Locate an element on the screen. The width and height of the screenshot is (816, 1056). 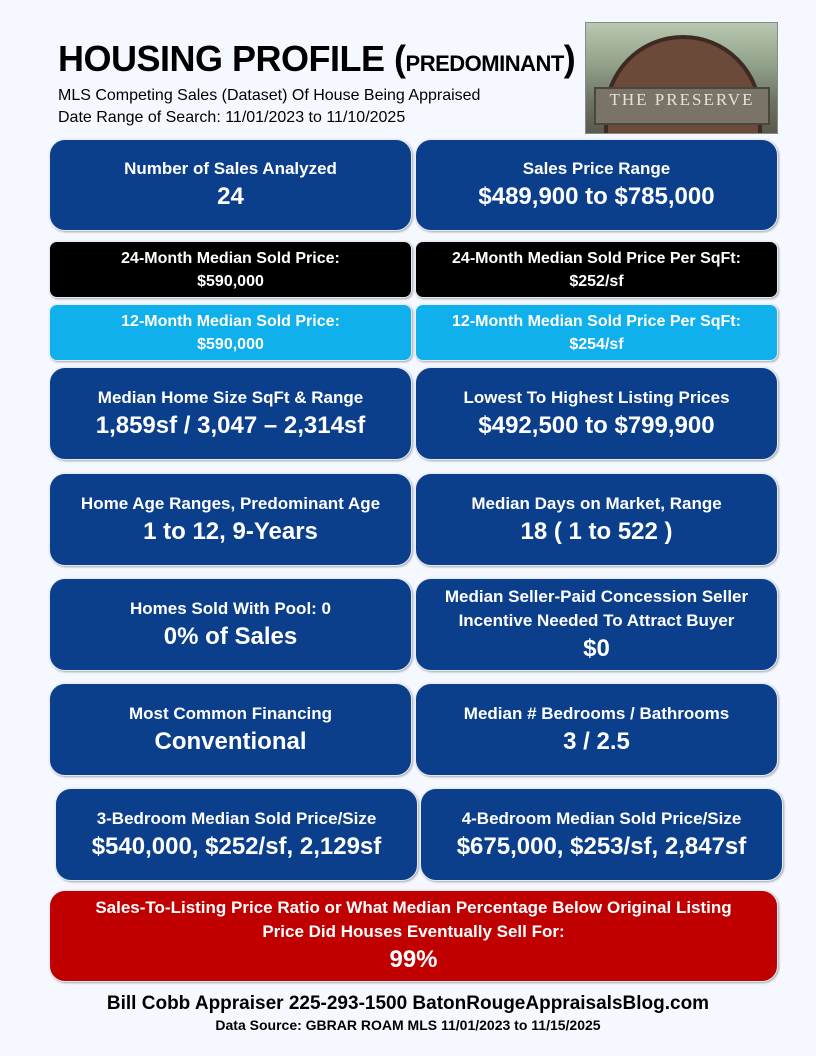
median-12-sqft-label: 12-Month Median Sold Price Per SqFt: is located at coordinates (596, 321).